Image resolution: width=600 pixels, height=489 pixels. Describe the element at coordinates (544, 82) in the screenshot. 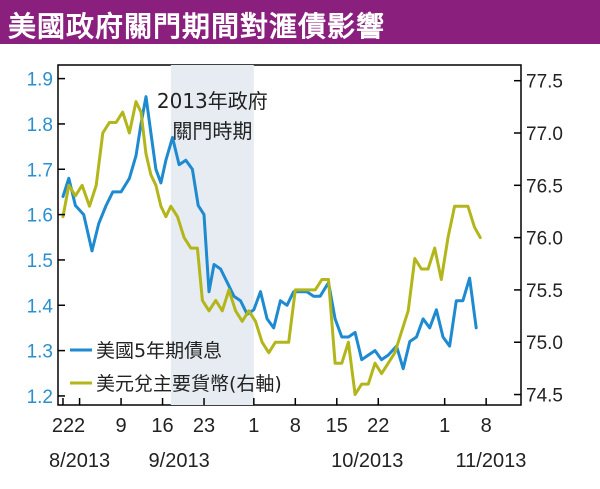

I see `right-tick-label: 77.5` at that location.